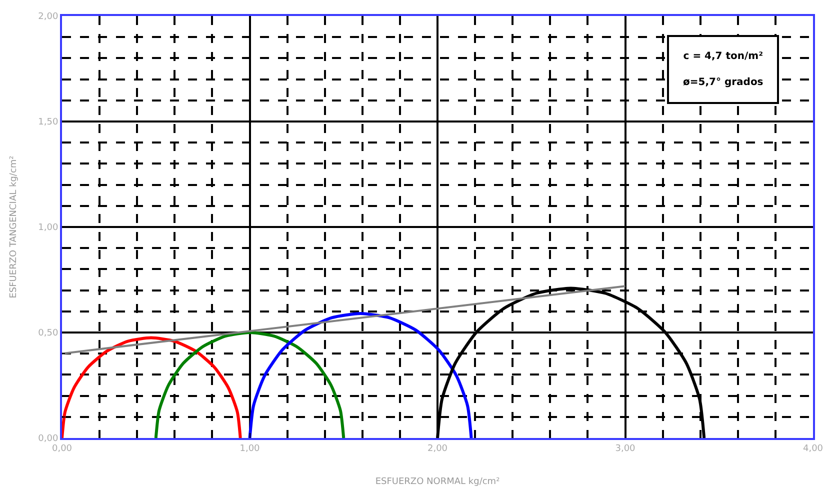 This screenshot has width=835, height=498. Describe the element at coordinates (437, 449) in the screenshot. I see `x-tick-label: 2,00` at that location.